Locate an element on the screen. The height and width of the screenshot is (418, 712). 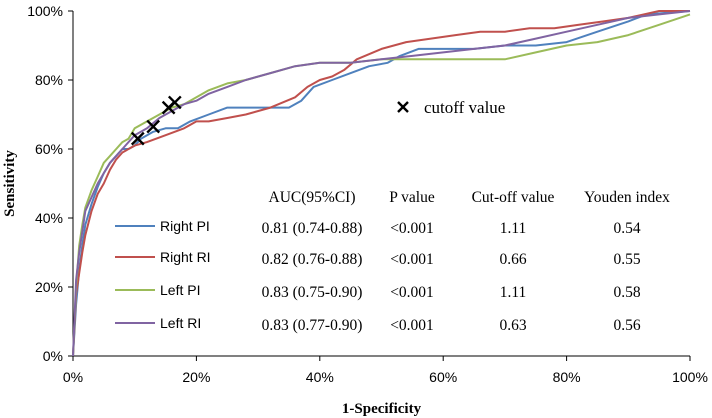
y-tick-label: 60% is located at coordinates (49, 149).